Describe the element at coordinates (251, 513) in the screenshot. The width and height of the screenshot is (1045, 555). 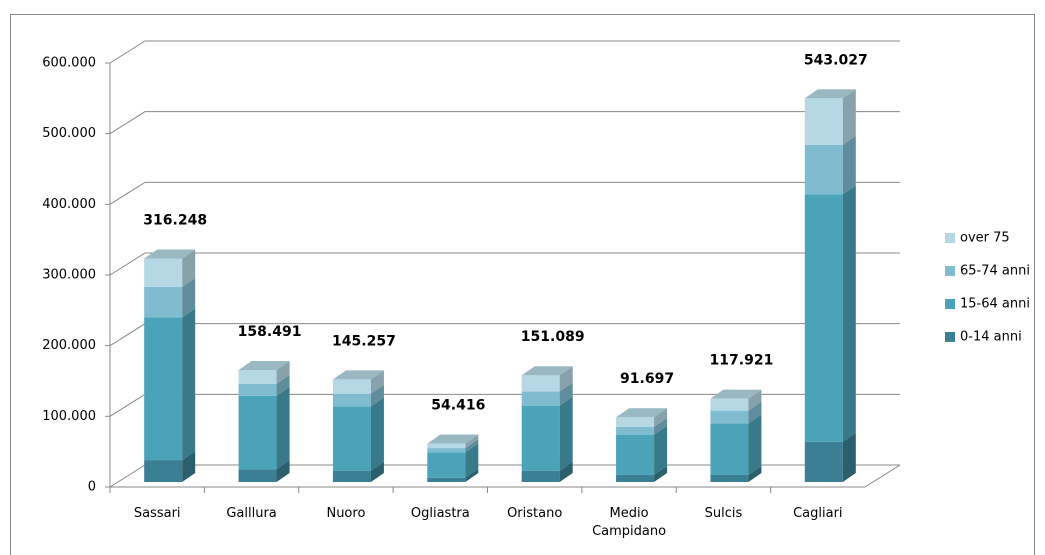
I see `x-tick-label: Galllura` at that location.